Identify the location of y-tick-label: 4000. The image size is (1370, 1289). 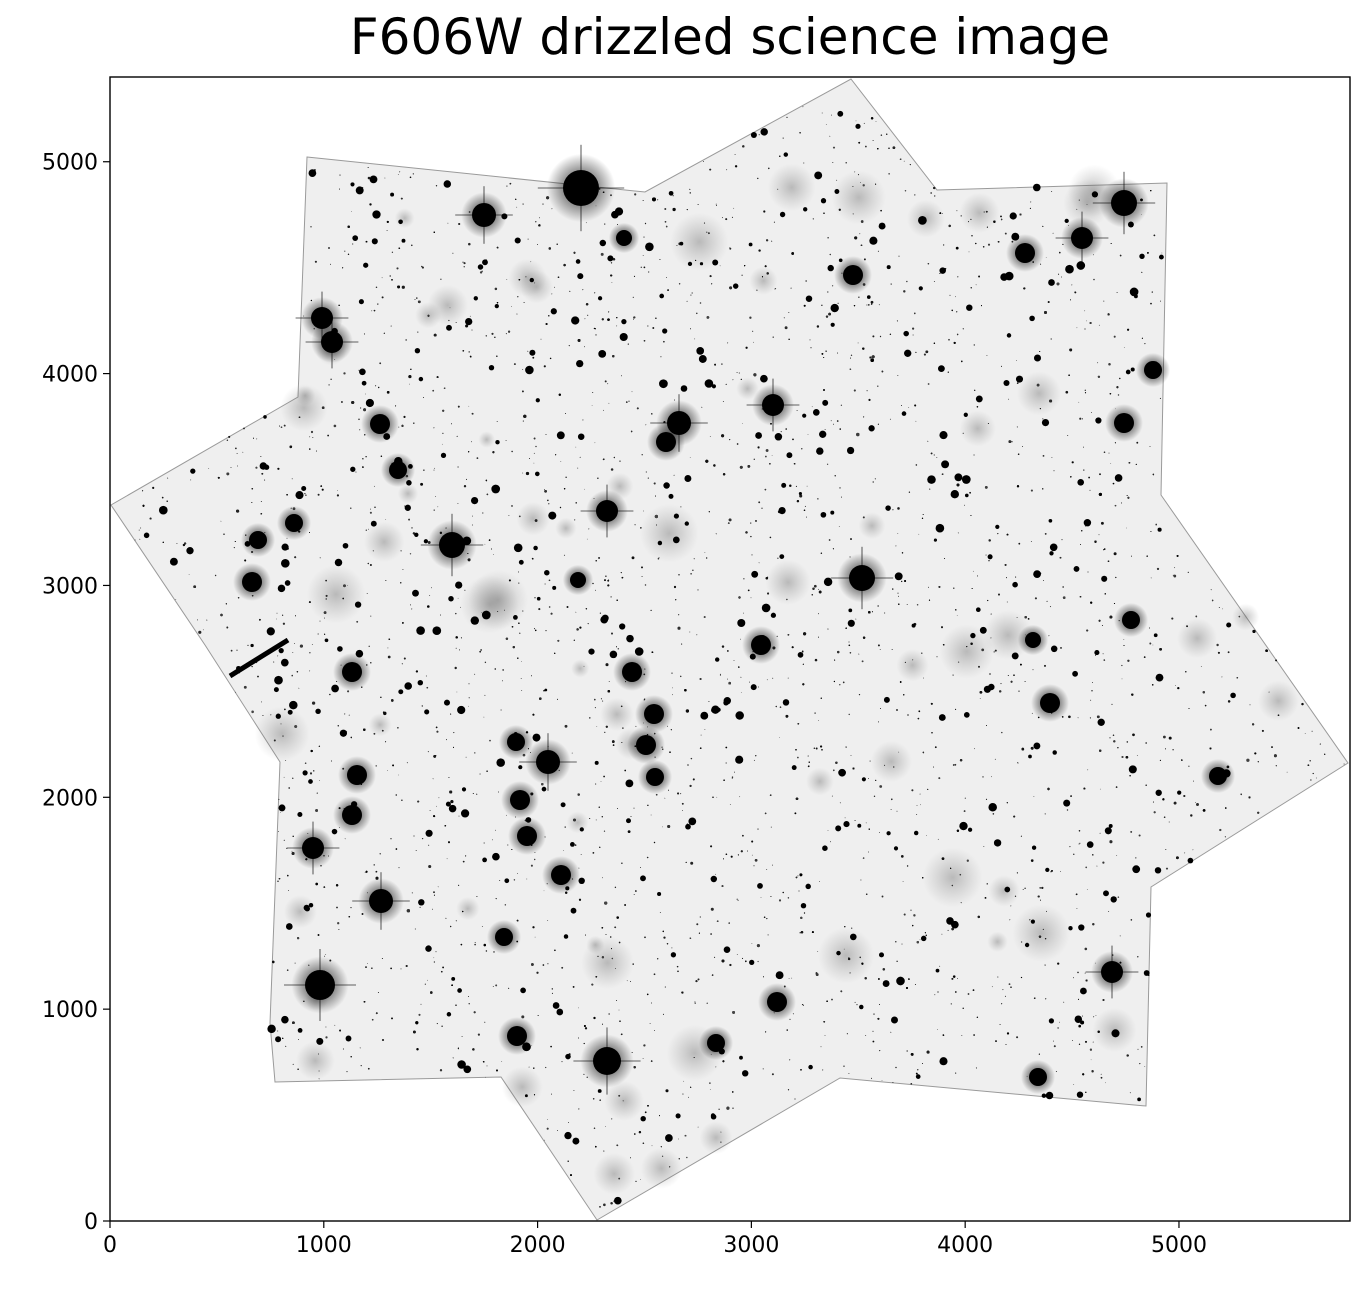
(70, 375).